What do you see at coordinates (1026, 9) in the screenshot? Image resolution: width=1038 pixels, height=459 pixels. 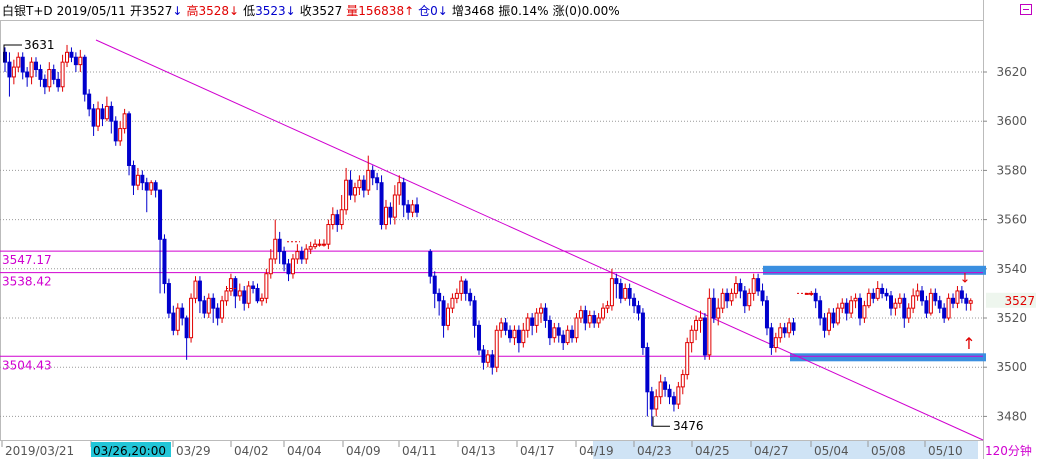 I see `window-toggle-icon` at bounding box center [1026, 9].